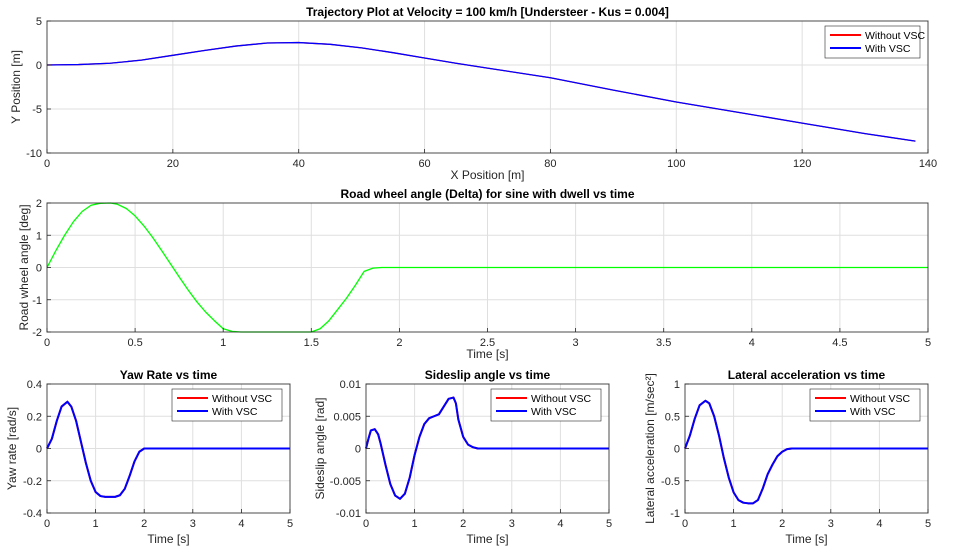  What do you see at coordinates (32, 482) in the screenshot?
I see `y-tick-label: -0.2` at bounding box center [32, 482].